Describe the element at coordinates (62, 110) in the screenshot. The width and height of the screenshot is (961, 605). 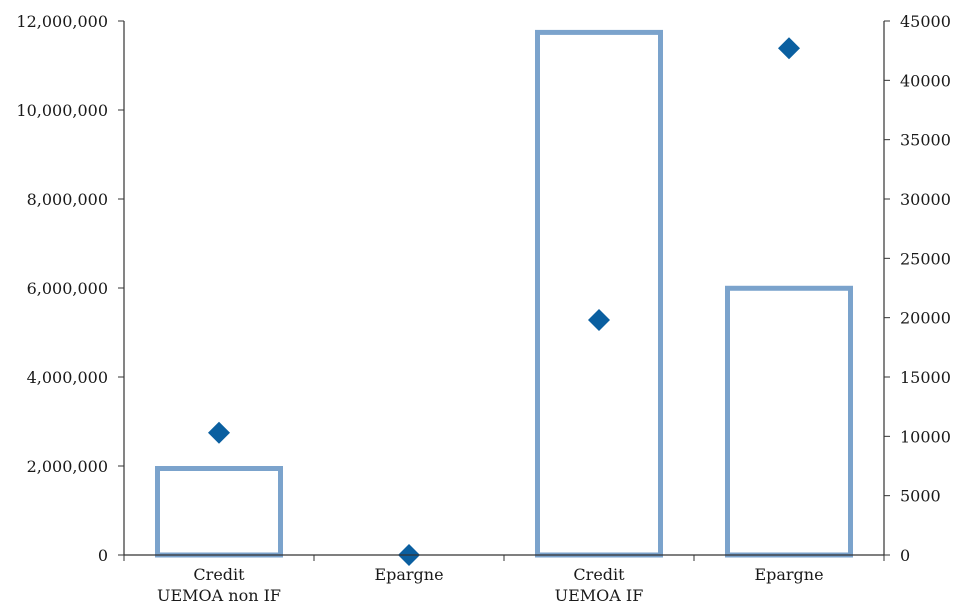
I see `left-tick-label: 10,000,000` at that location.